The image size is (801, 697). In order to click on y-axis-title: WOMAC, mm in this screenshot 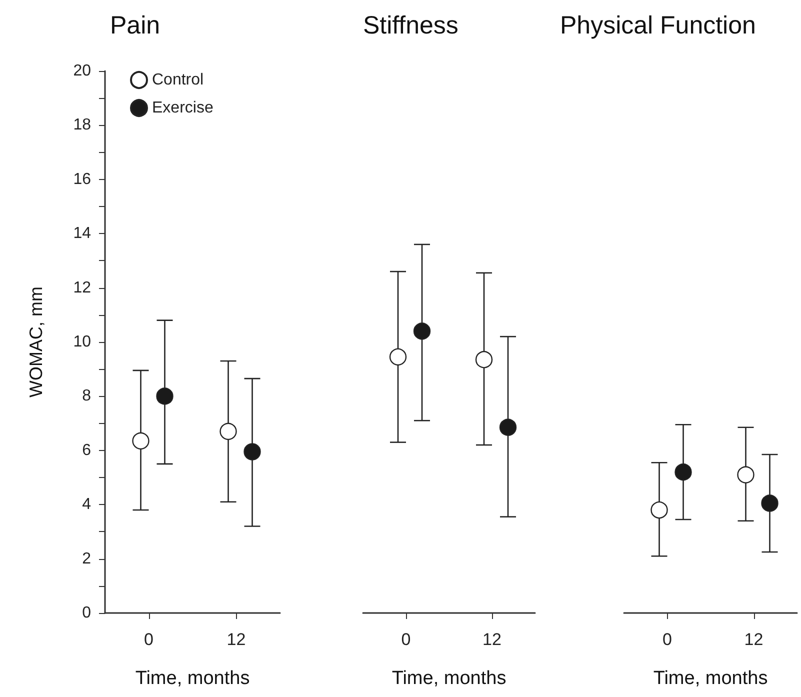, I will do `click(36, 342)`.